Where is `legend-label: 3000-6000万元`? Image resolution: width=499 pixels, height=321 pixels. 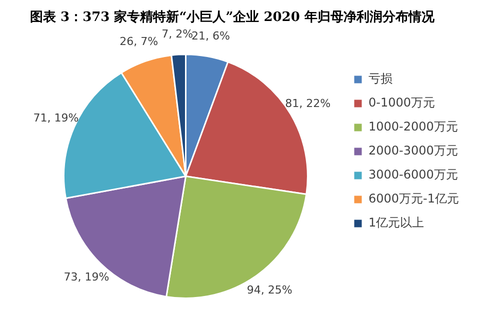 legend-label: 3000-6000万元 is located at coordinates (413, 175).